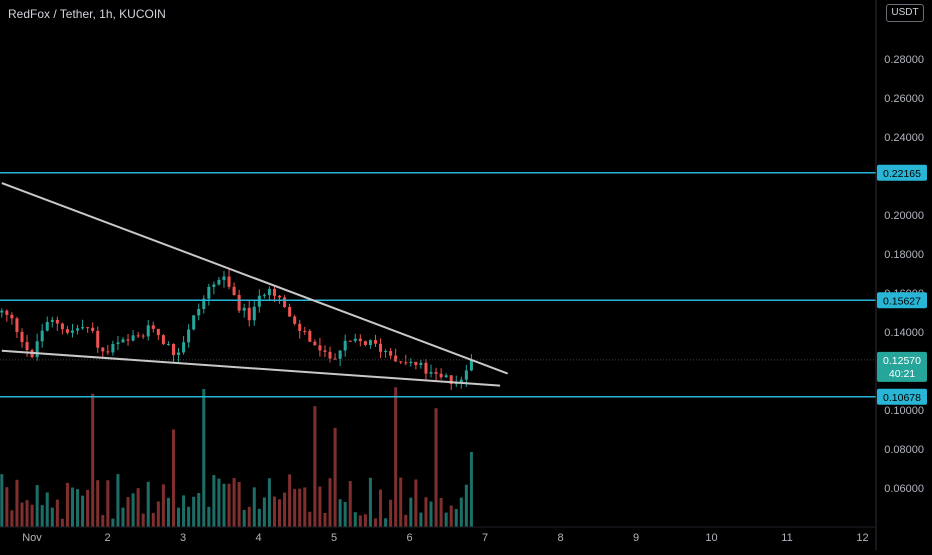  What do you see at coordinates (904, 60) in the screenshot?
I see `y-tick-label: 0.28000` at bounding box center [904, 60].